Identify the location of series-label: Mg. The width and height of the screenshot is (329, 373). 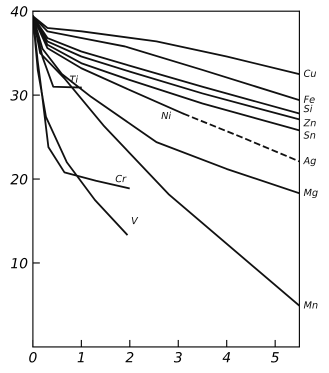
(311, 193).